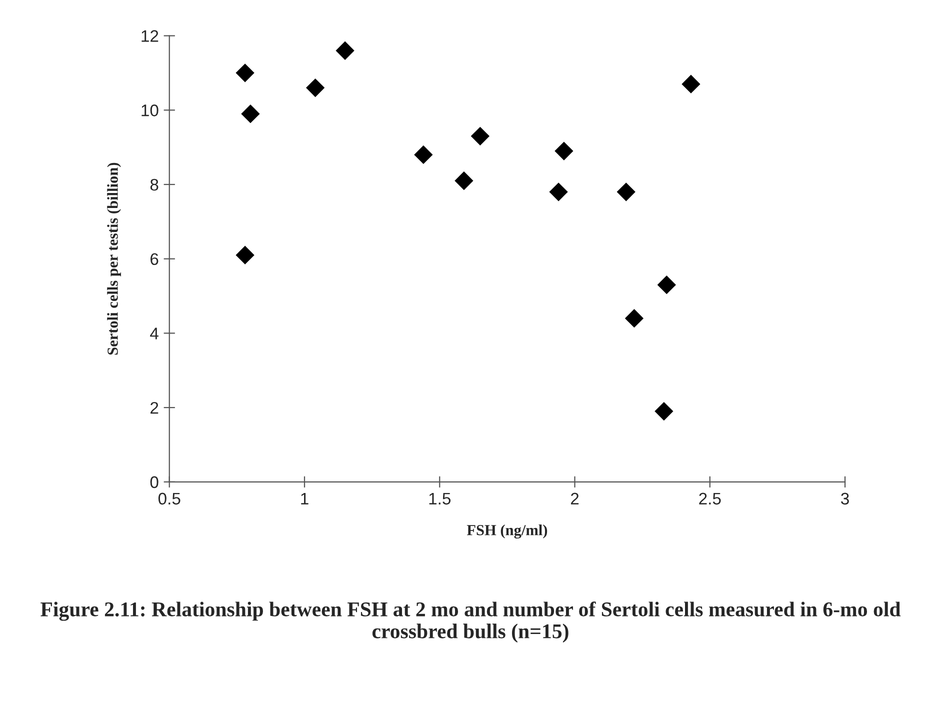 This screenshot has width=941, height=715. What do you see at coordinates (710, 498) in the screenshot?
I see `x-tick-label: 2.5` at bounding box center [710, 498].